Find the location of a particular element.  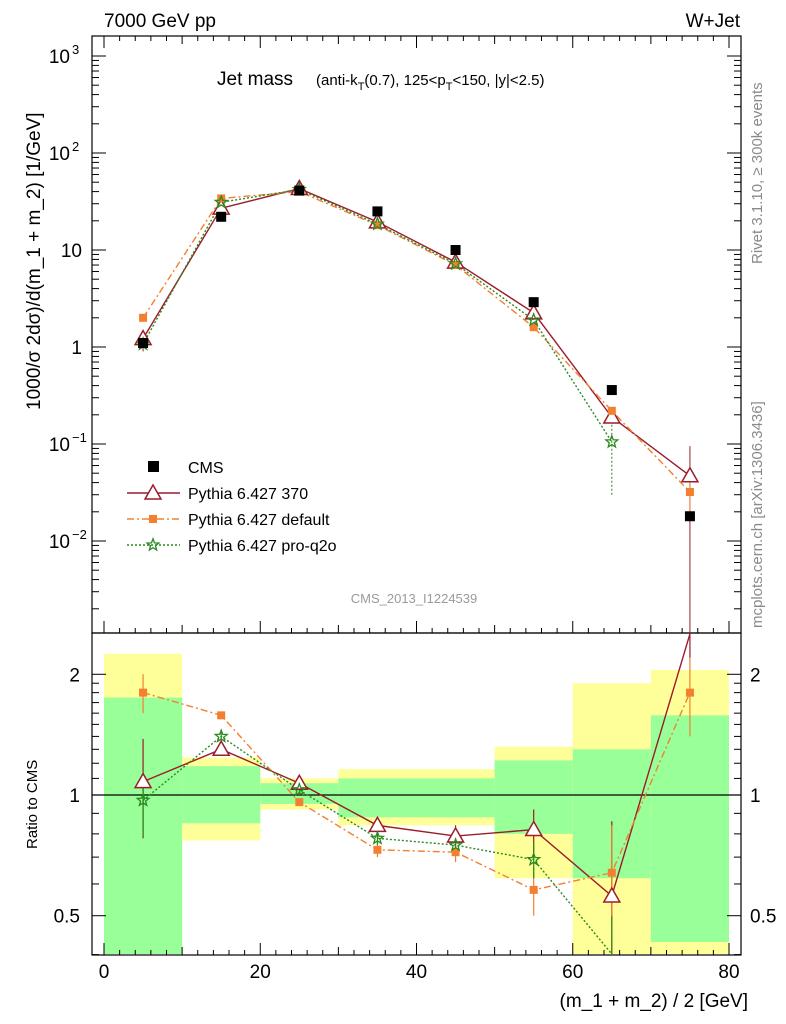

chart-title: Jet mass is located at coordinates (255, 79).